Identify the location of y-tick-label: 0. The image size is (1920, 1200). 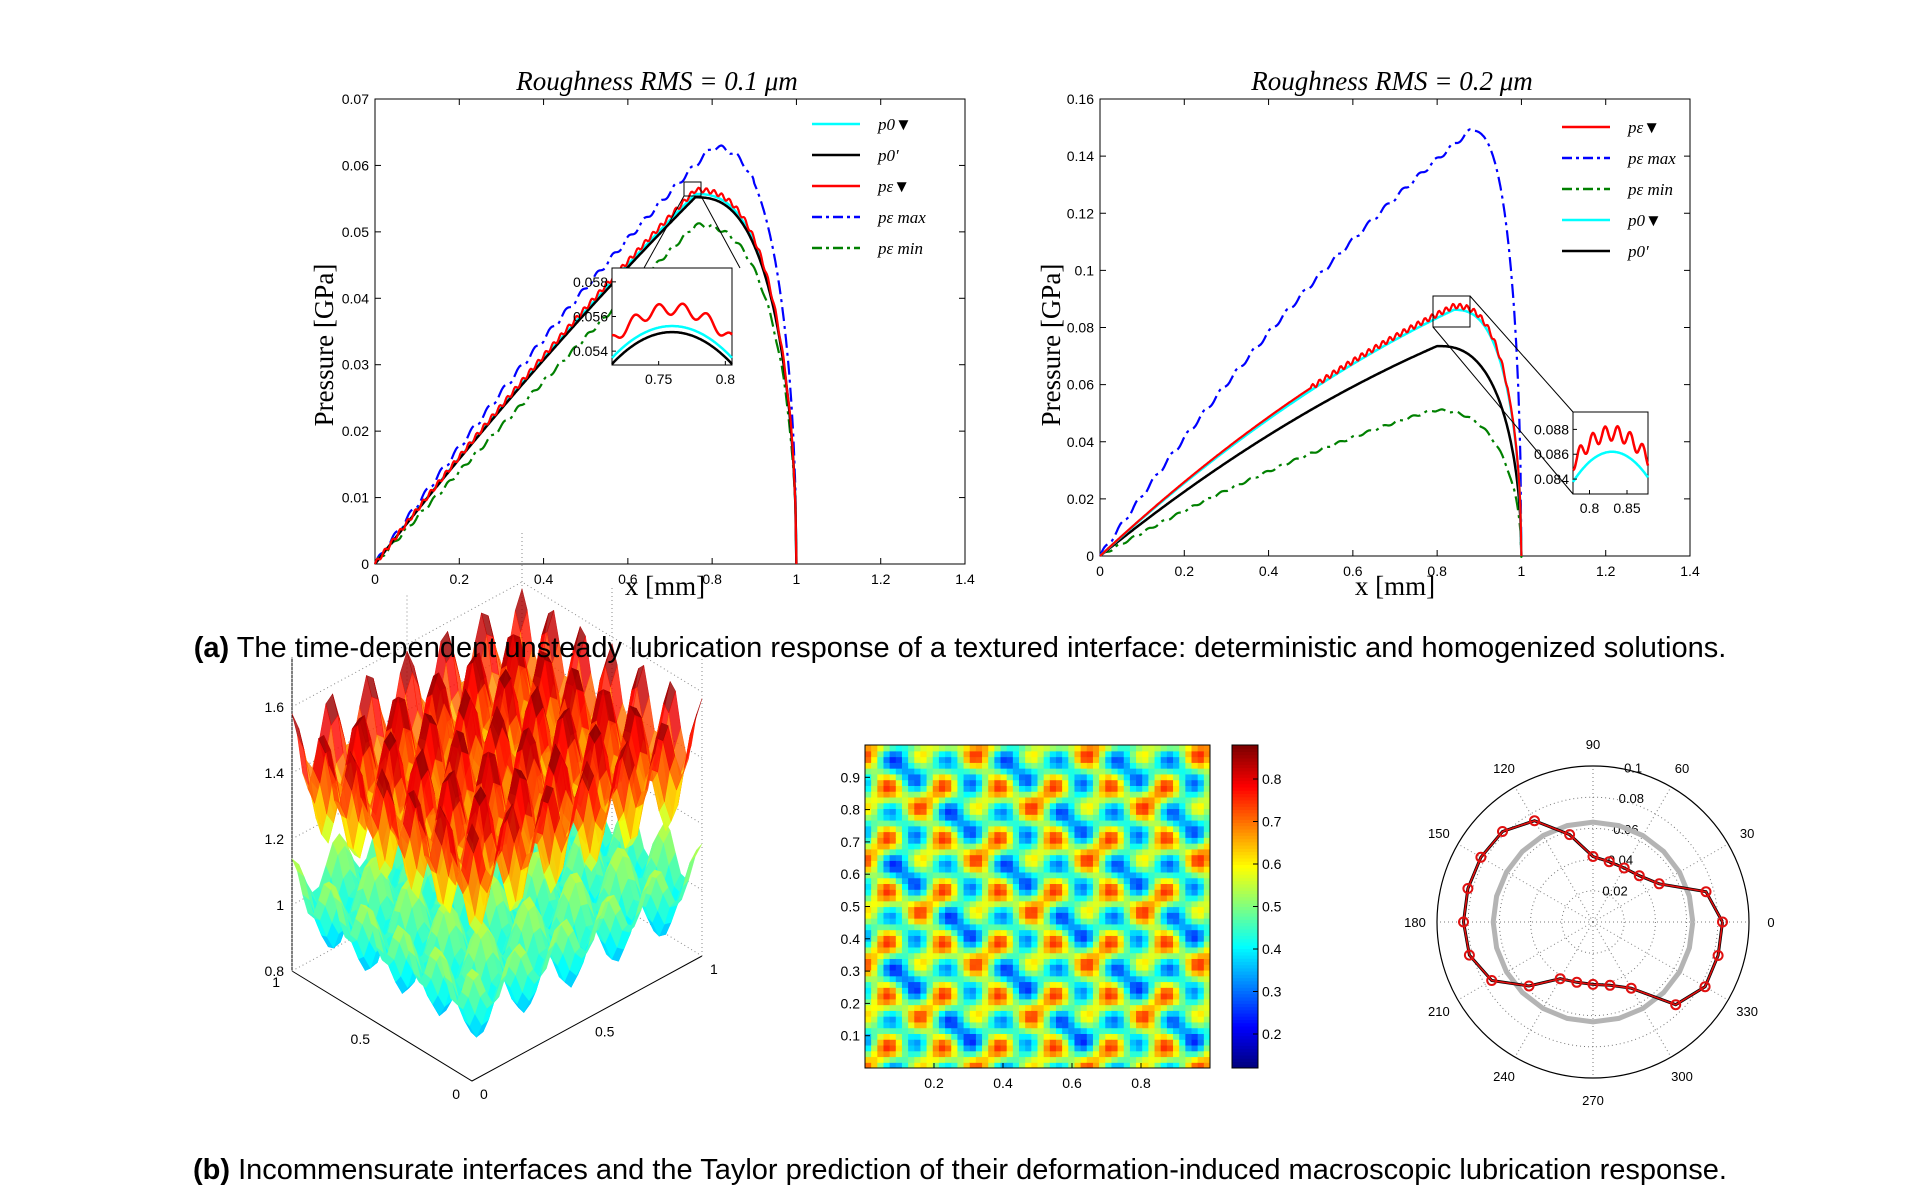
(1090, 556).